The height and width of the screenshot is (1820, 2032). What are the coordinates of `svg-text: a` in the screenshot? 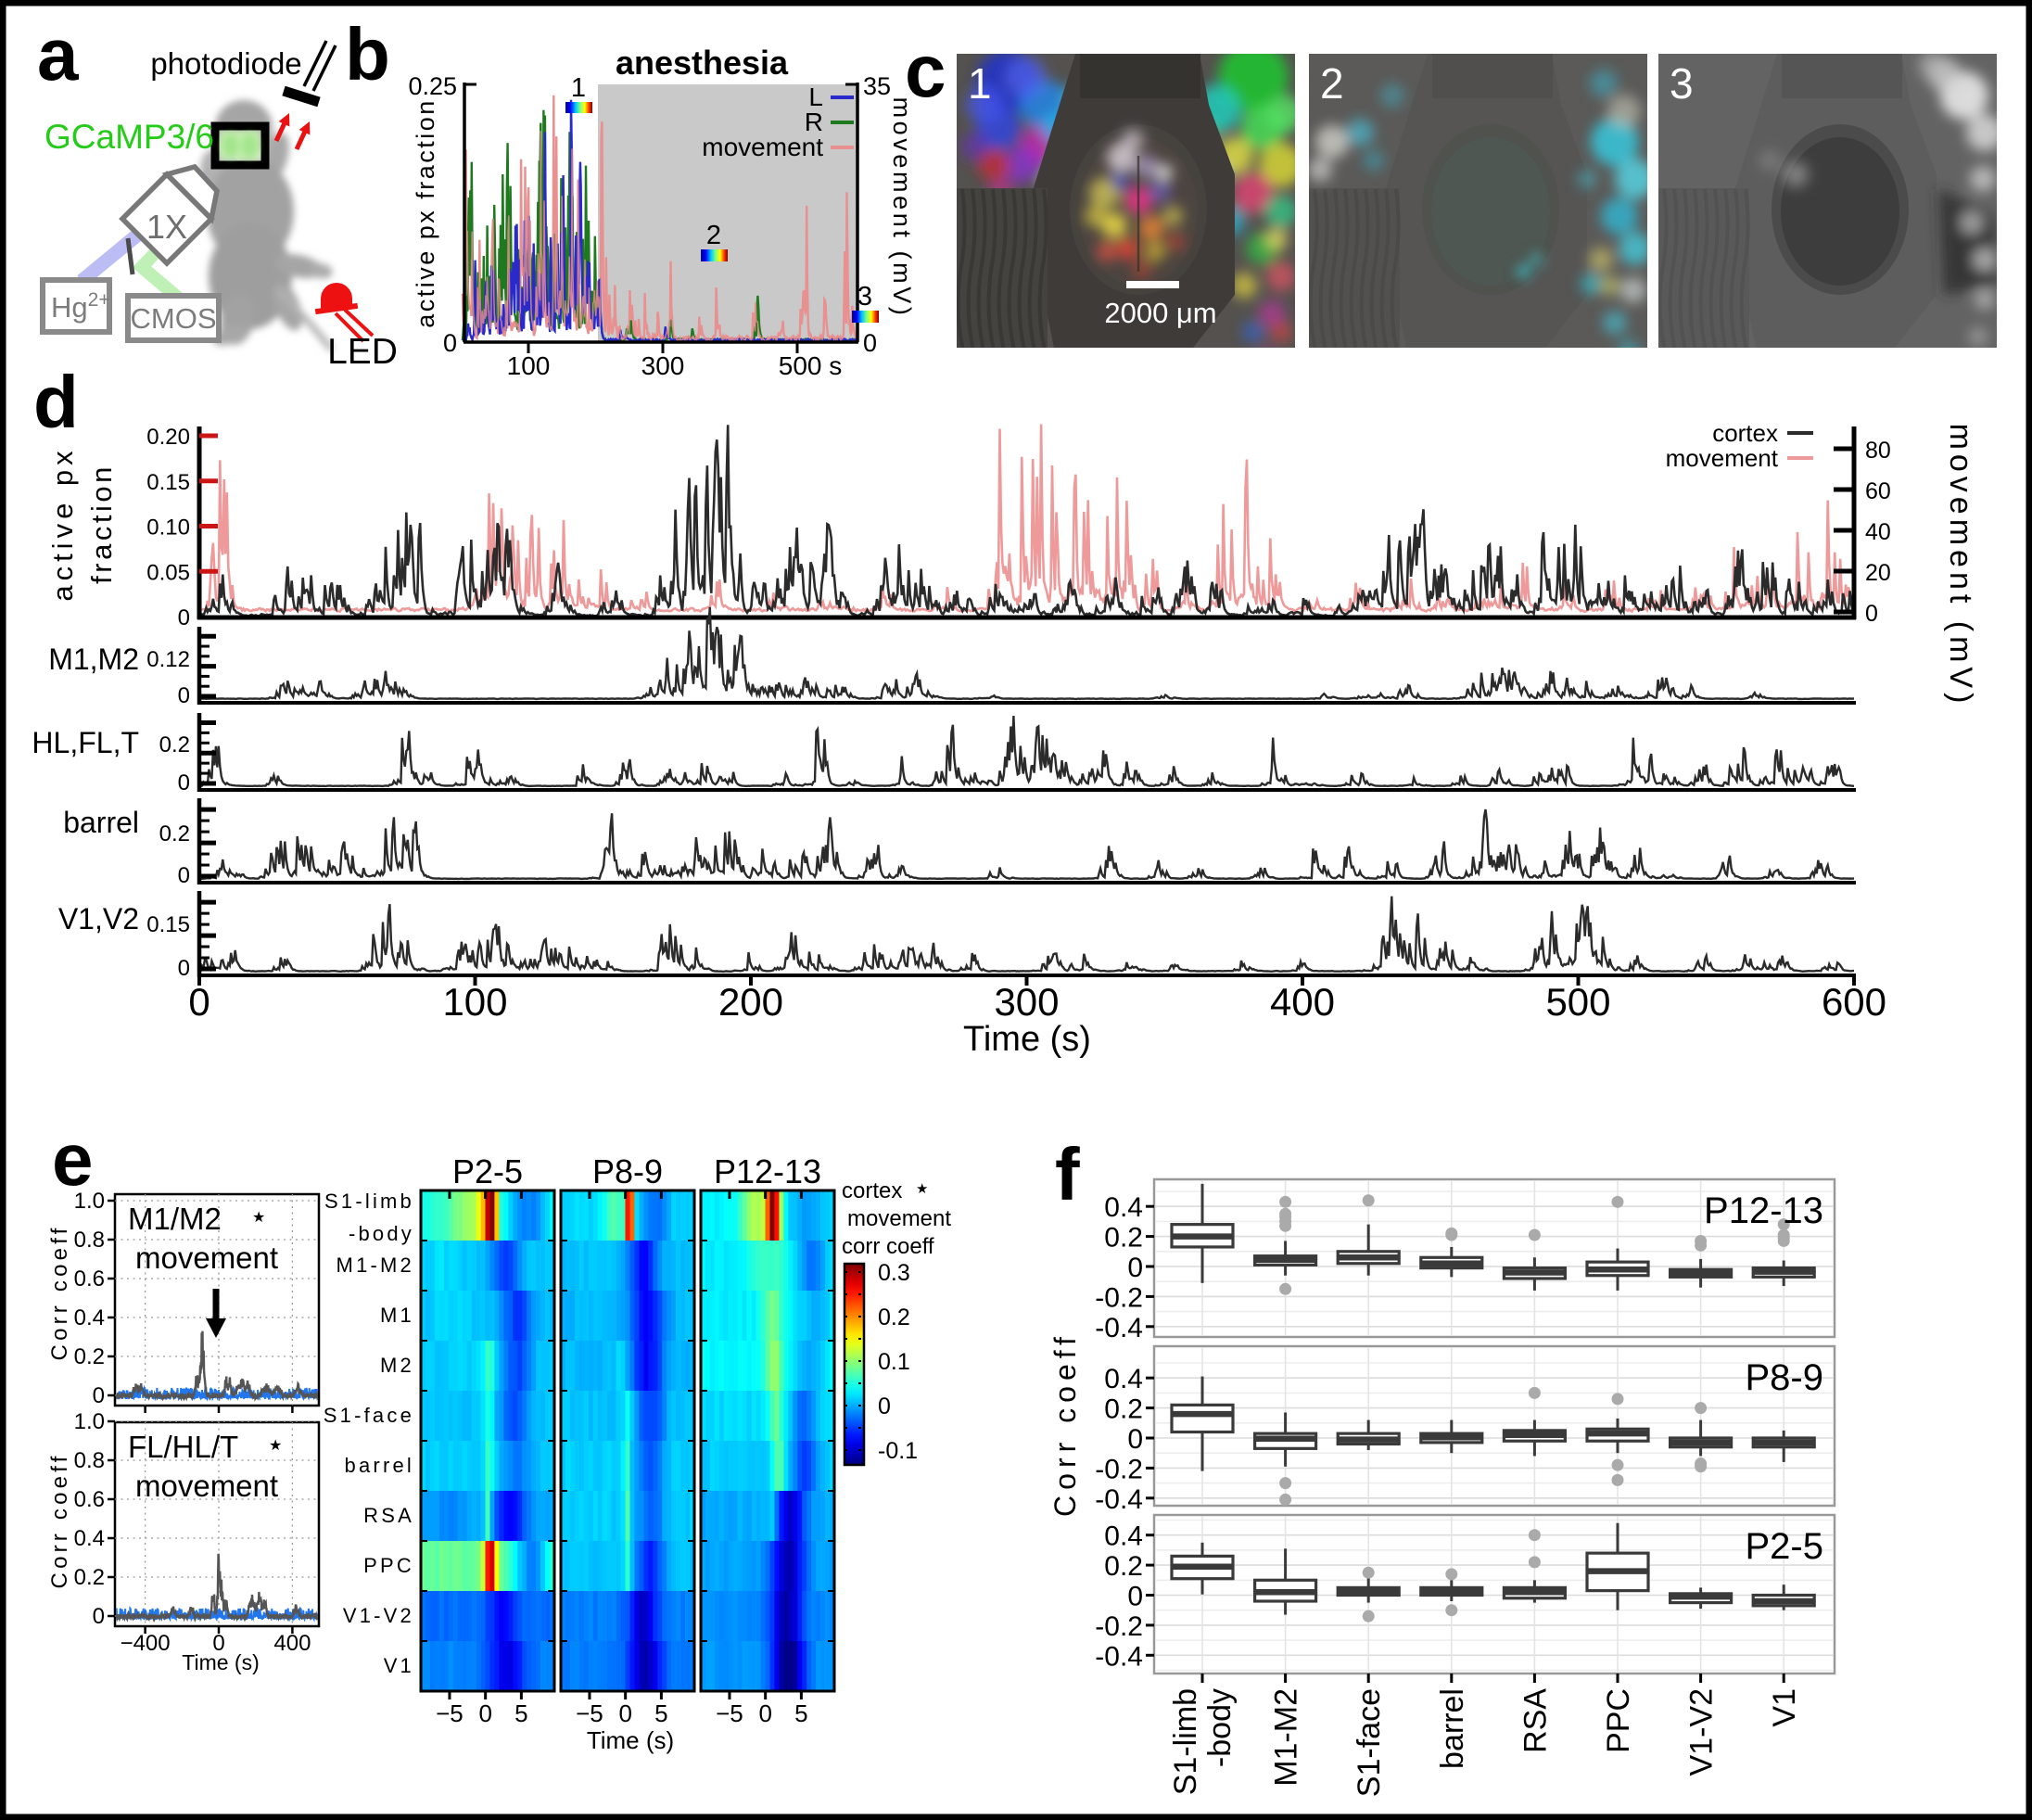 It's located at (58, 54).